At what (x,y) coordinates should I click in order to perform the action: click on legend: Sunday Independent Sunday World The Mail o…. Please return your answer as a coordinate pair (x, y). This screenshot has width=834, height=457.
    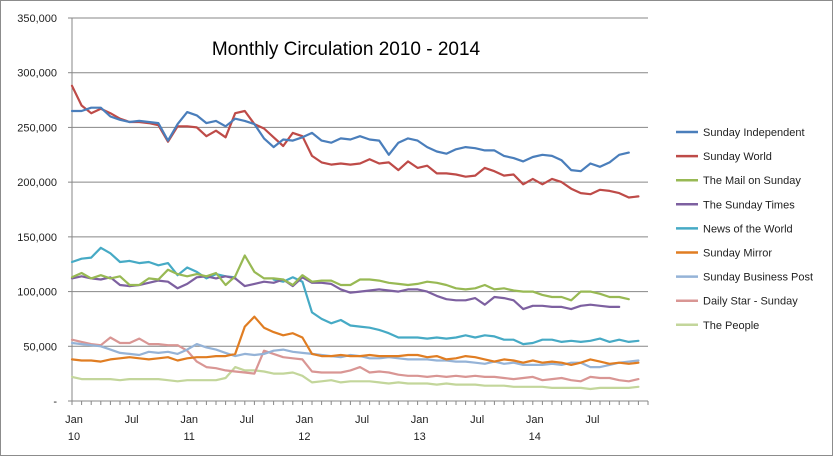
    Looking at the image, I should click on (744, 229).